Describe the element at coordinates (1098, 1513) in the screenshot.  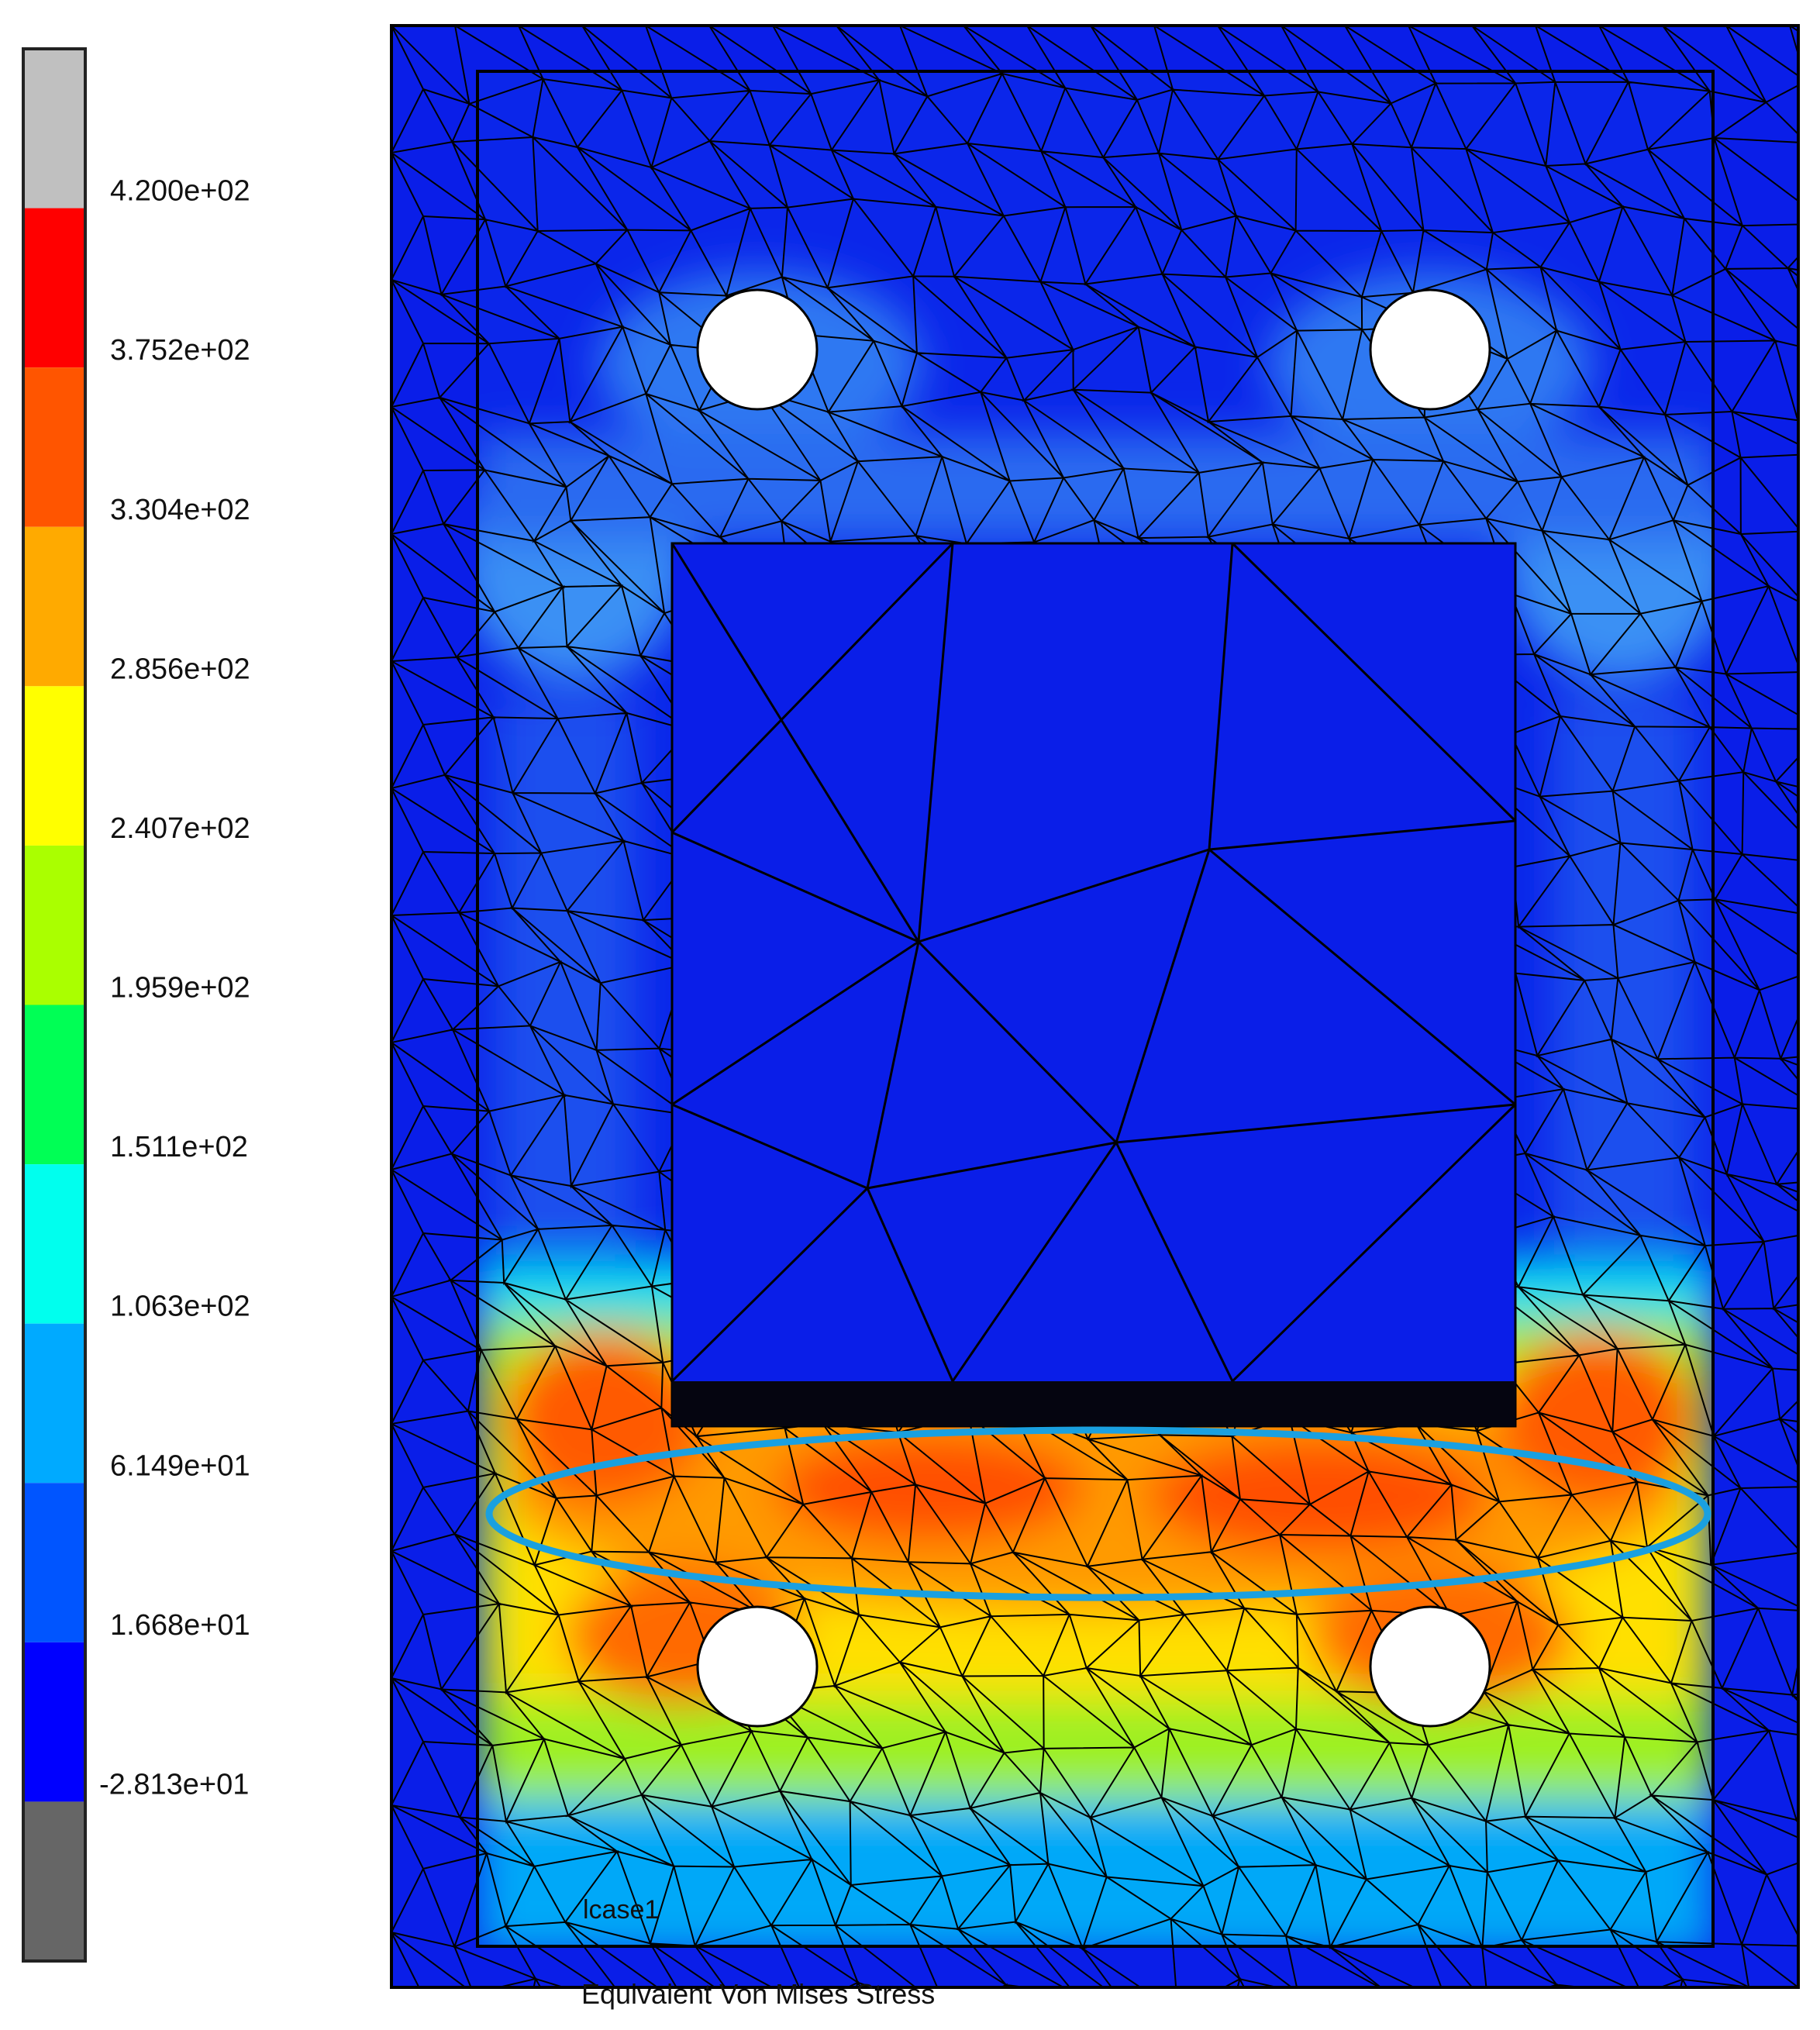
I see `highlight-ellipse` at that location.